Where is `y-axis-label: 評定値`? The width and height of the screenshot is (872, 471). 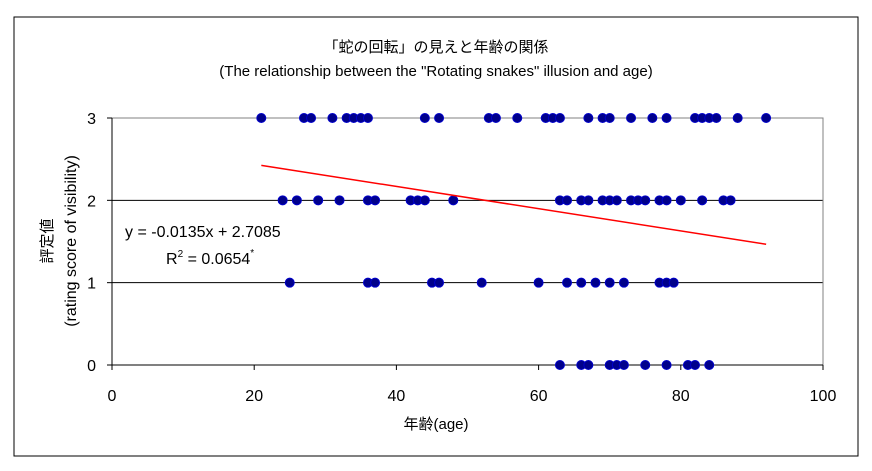 y-axis-label: 評定値 is located at coordinates (47, 240).